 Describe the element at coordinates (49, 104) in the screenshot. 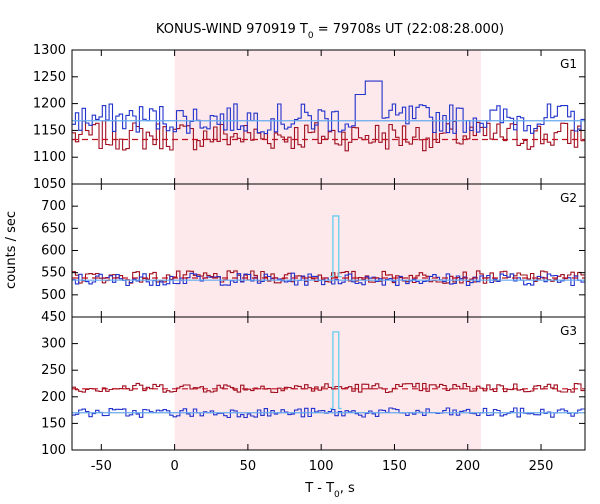

I see `y-tick-label: 1200` at that location.